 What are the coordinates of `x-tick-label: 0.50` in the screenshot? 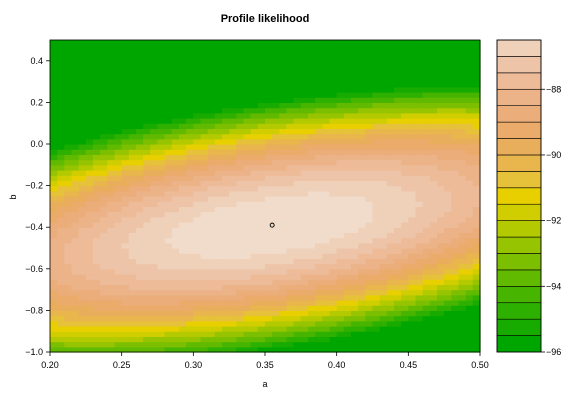 It's located at (480, 365).